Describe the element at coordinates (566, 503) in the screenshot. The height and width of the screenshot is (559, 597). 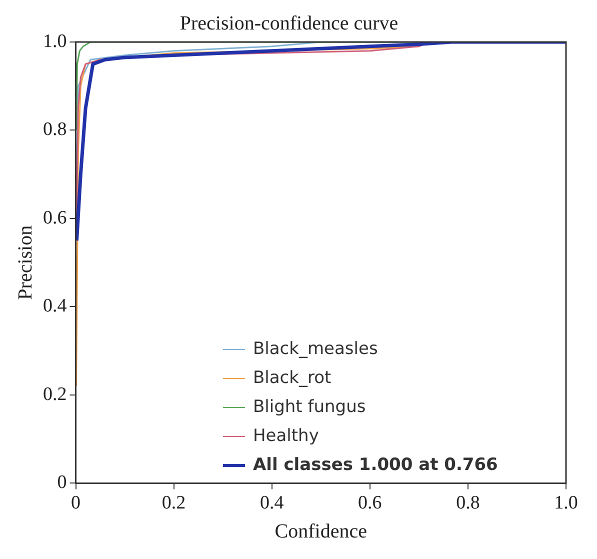
I see `x-tick-label: 1.0` at that location.